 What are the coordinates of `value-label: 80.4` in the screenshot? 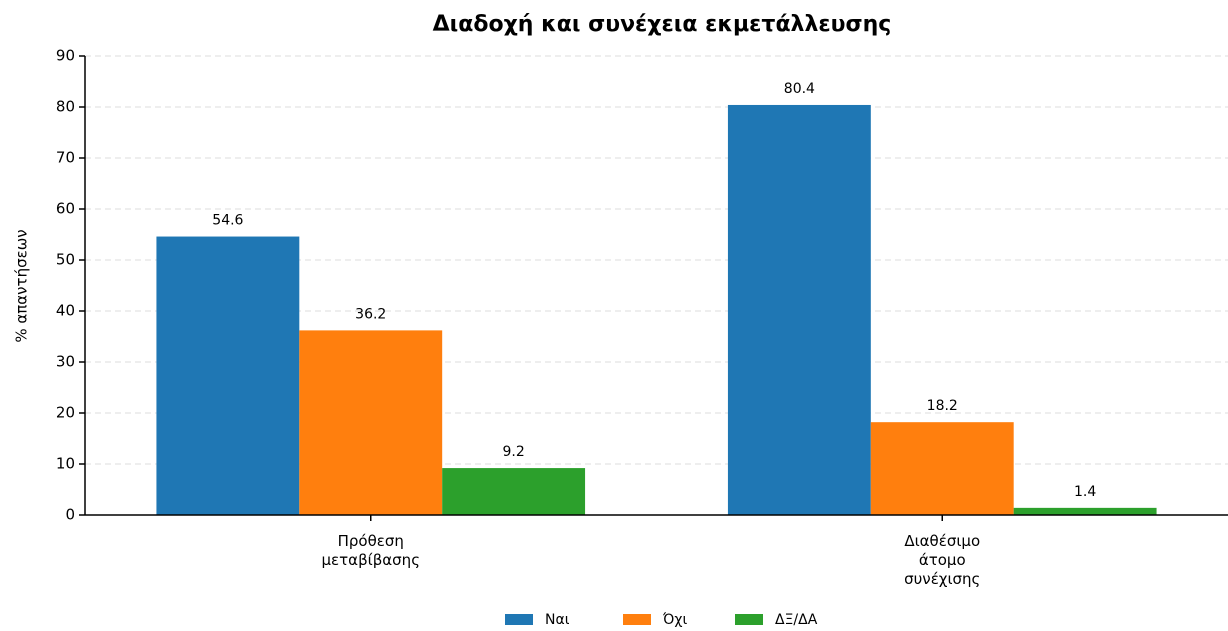 It's located at (799, 89).